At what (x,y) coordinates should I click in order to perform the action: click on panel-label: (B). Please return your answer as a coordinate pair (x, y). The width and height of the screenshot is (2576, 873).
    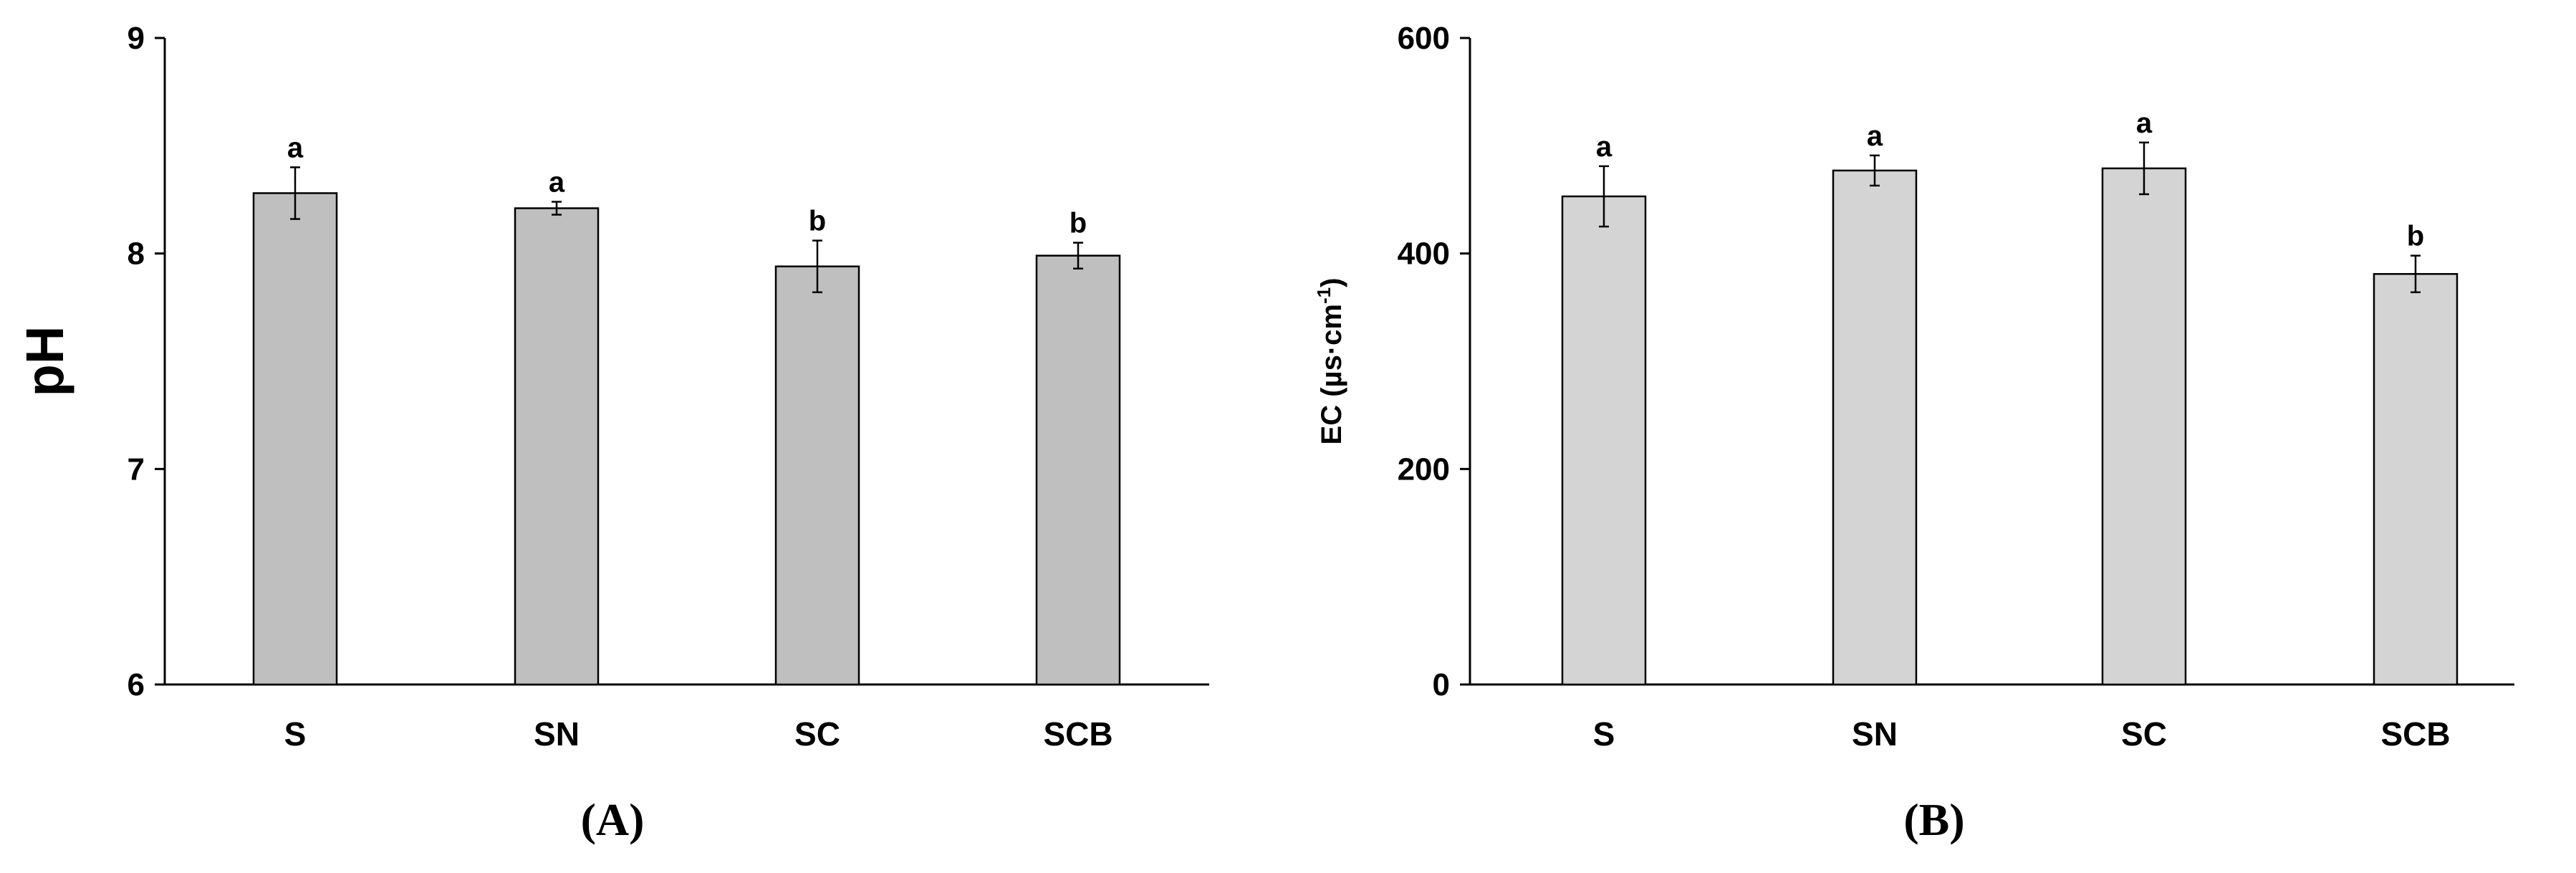
    Looking at the image, I should click on (1934, 819).